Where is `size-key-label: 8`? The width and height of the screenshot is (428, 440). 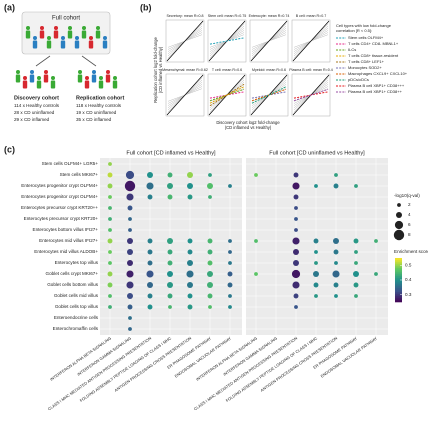
size-key-label: 8 is located at coordinates (409, 234).